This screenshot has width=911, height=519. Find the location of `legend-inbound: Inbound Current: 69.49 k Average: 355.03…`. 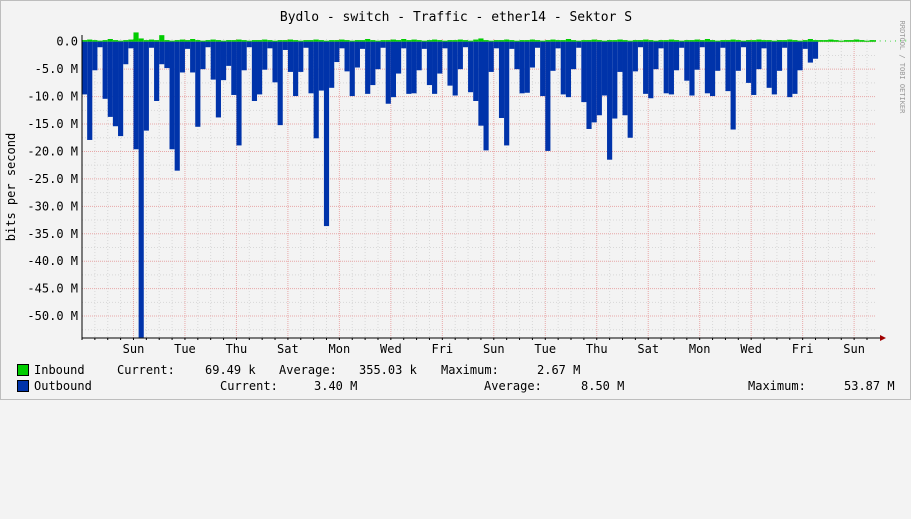

legend-inbound: Inbound Current: 69.49 k Average: 355.03… is located at coordinates (298, 370).